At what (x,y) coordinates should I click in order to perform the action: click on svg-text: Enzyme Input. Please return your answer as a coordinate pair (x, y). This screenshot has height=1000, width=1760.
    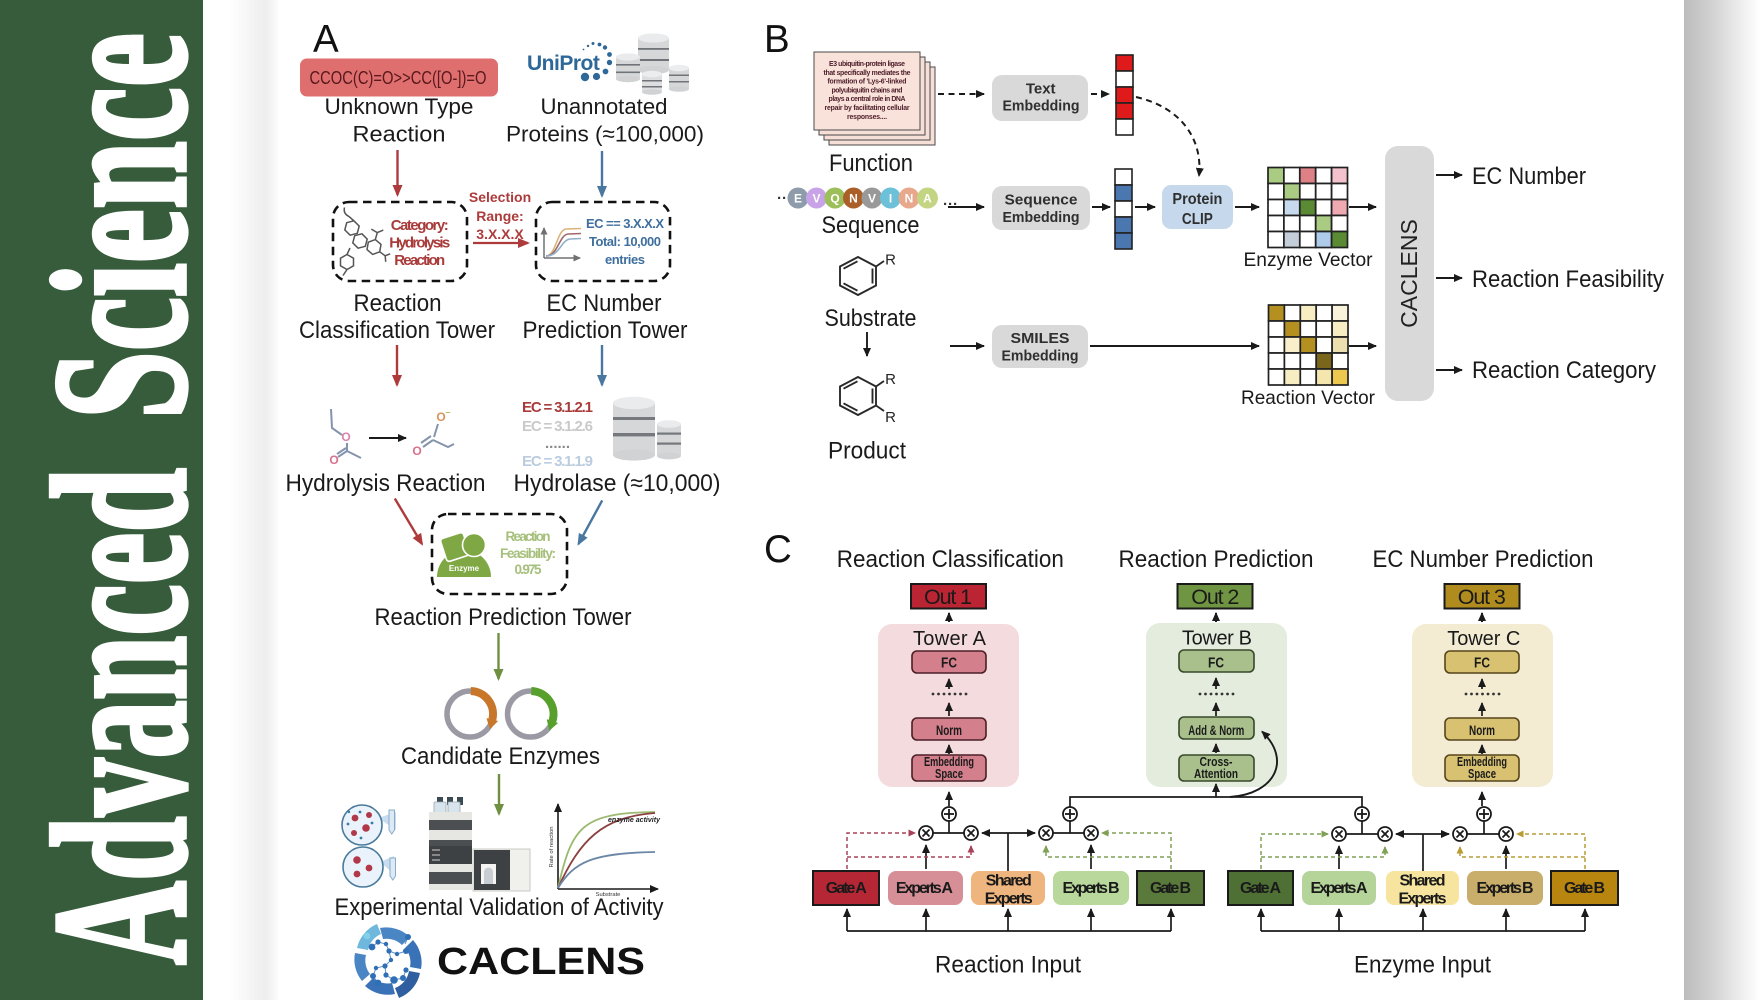
    Looking at the image, I should click on (1422, 965).